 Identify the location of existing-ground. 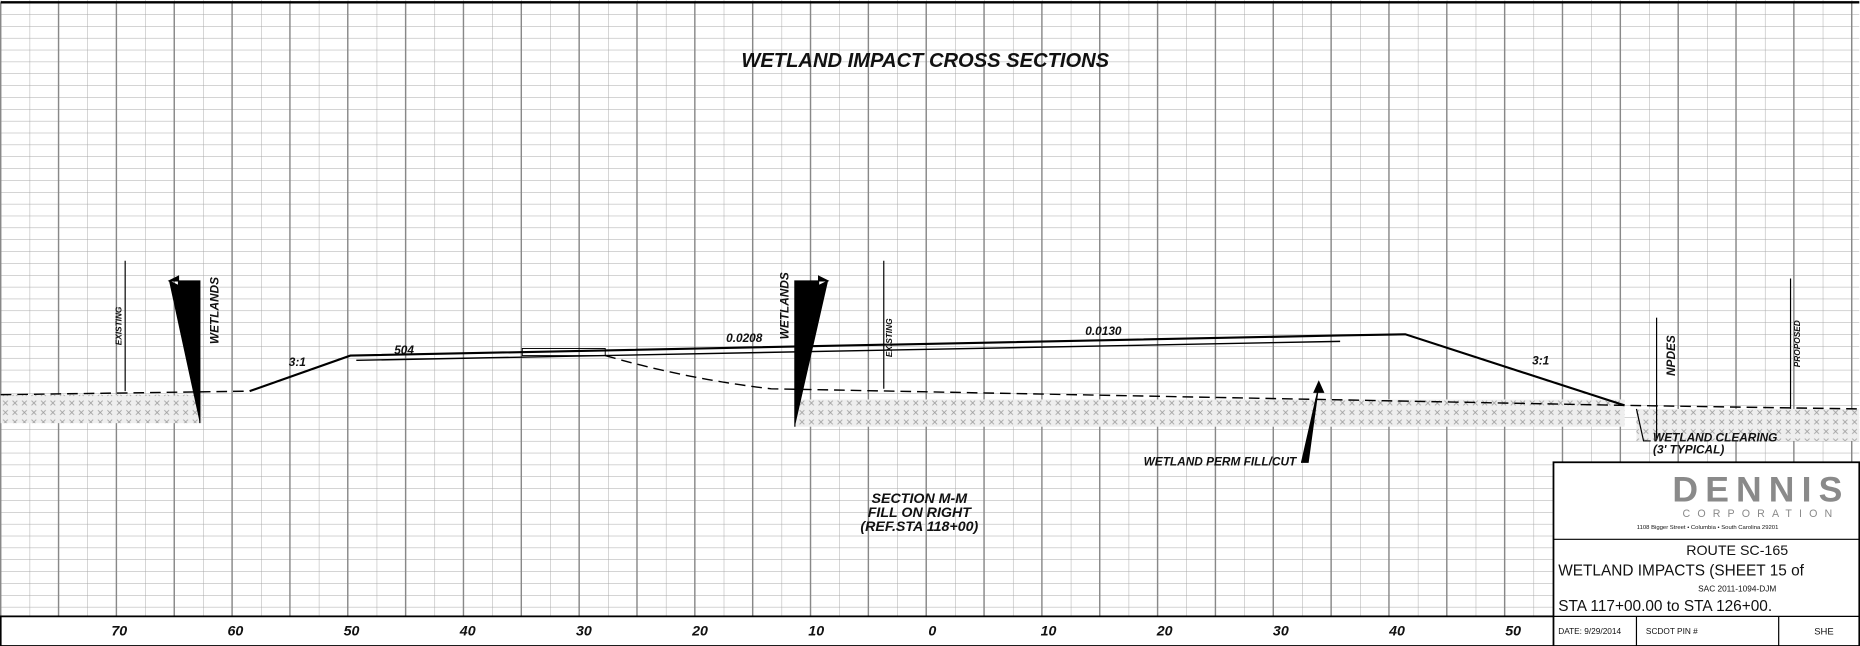
(930, 382).